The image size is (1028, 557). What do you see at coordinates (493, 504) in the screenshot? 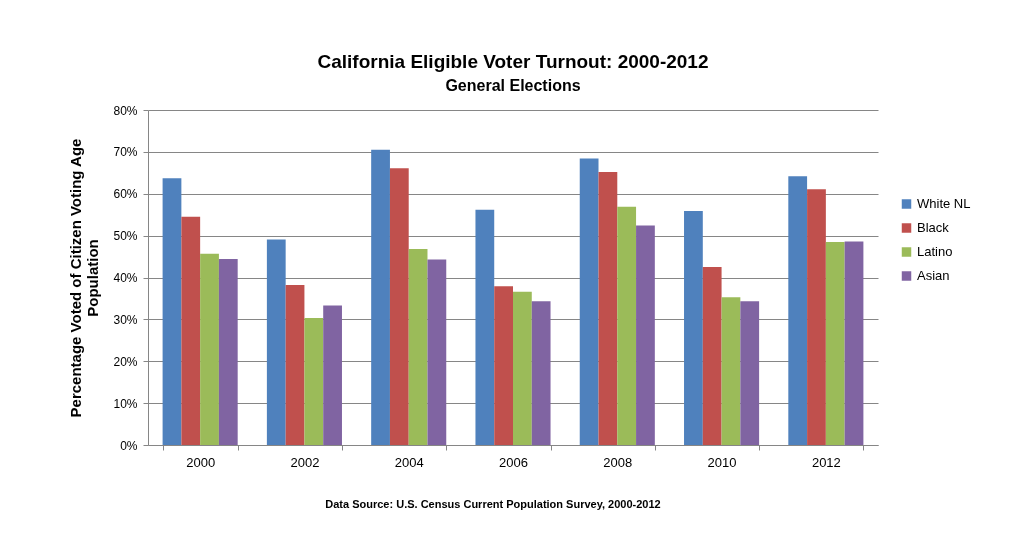
I see `source-note: Data Source: U.S. Census Current Population Survey, 2000-2012` at bounding box center [493, 504].